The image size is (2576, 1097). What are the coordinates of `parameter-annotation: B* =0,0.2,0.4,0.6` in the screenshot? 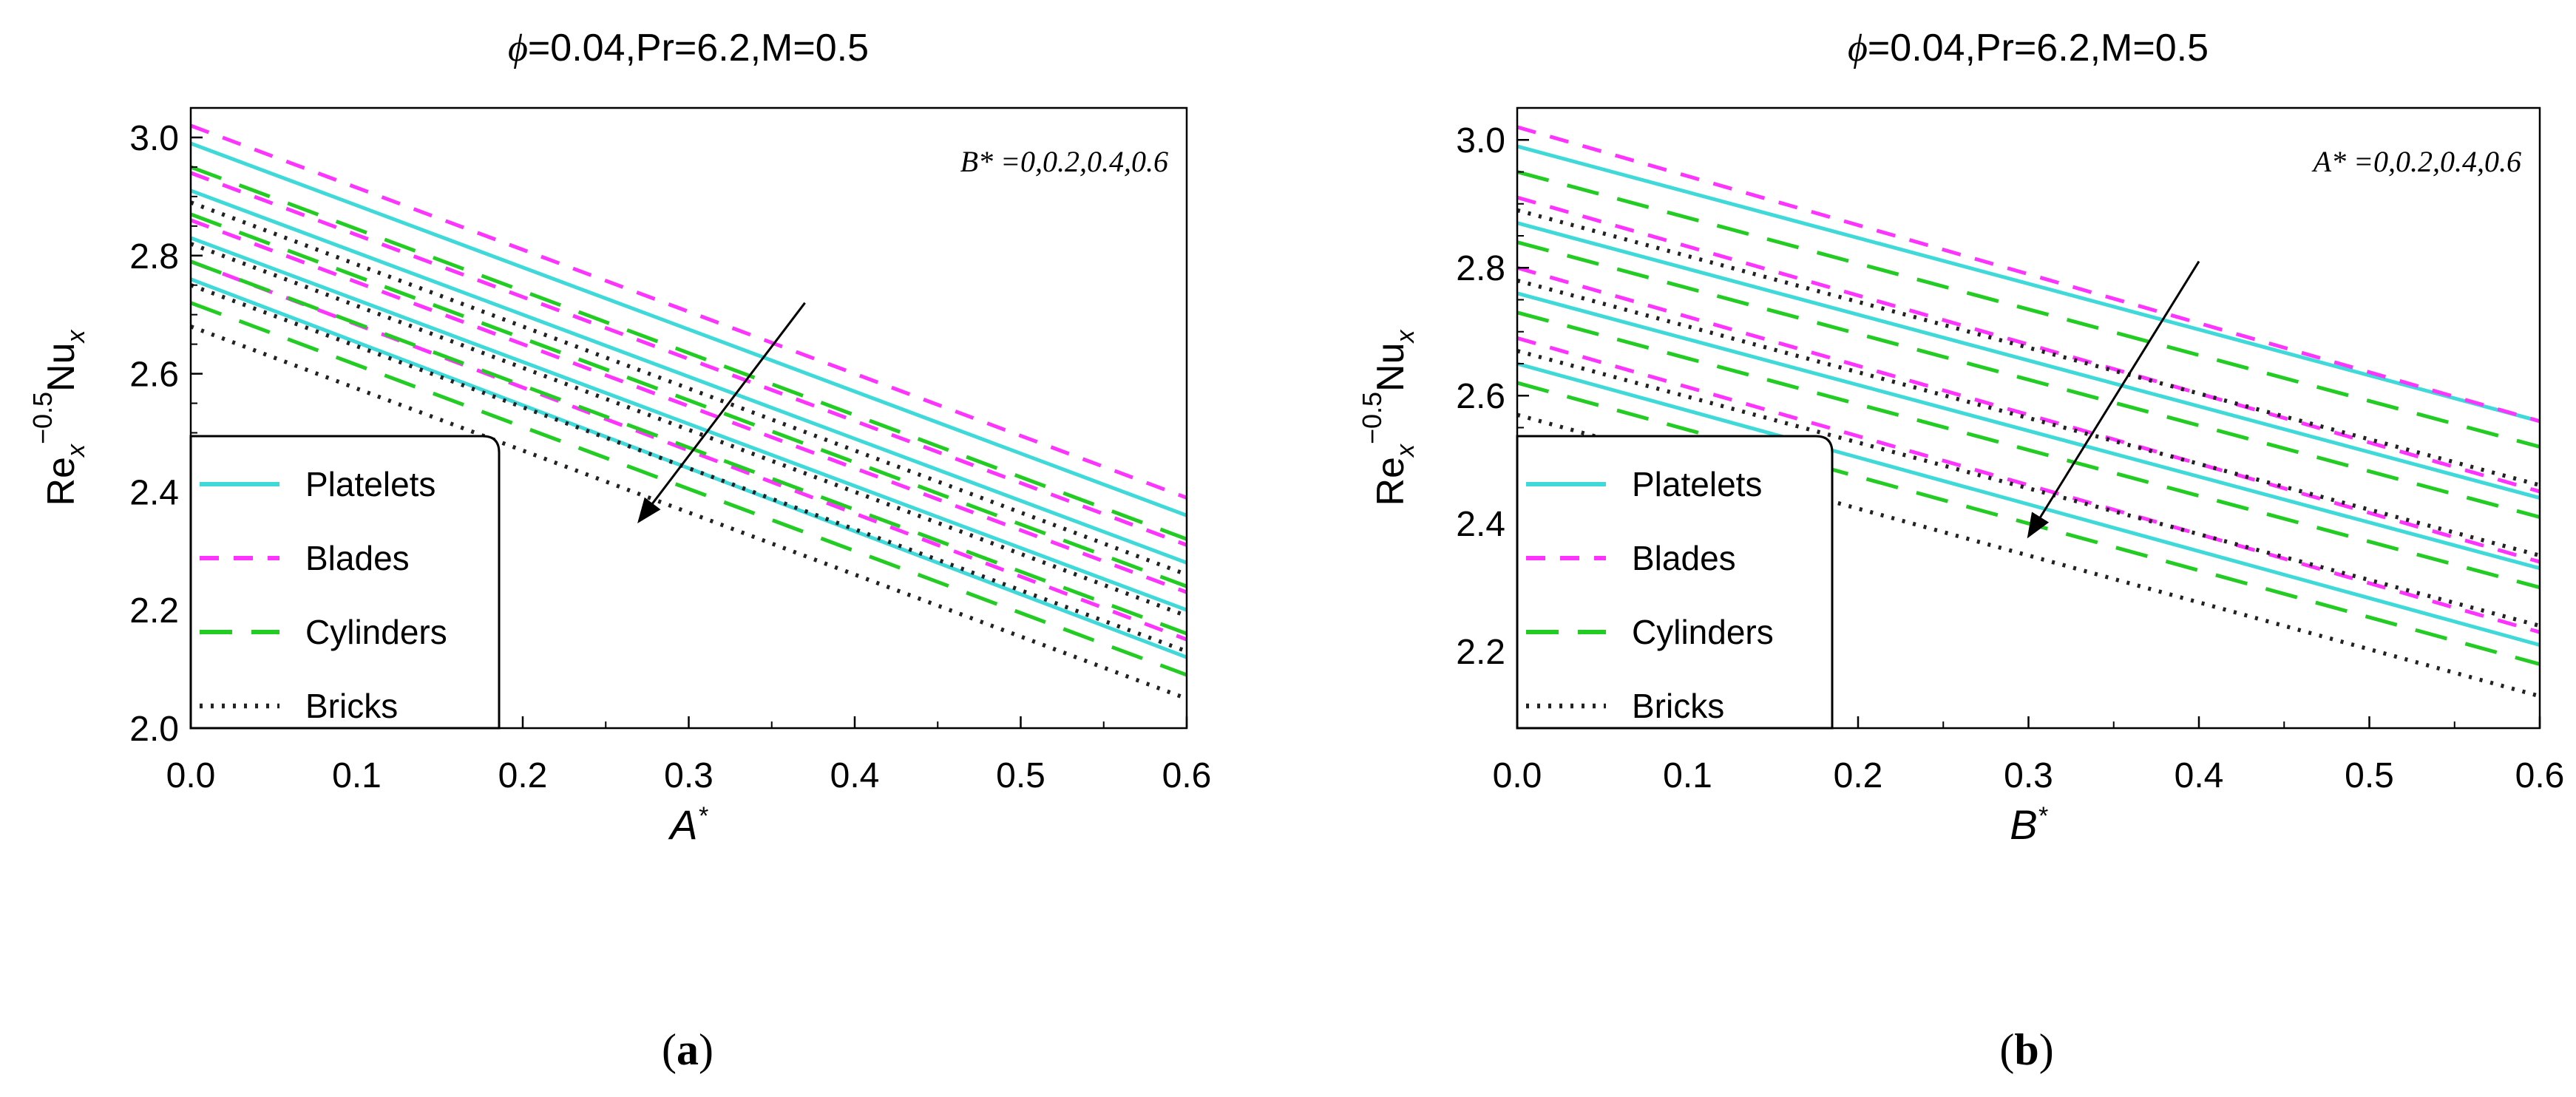 It's located at (1064, 162).